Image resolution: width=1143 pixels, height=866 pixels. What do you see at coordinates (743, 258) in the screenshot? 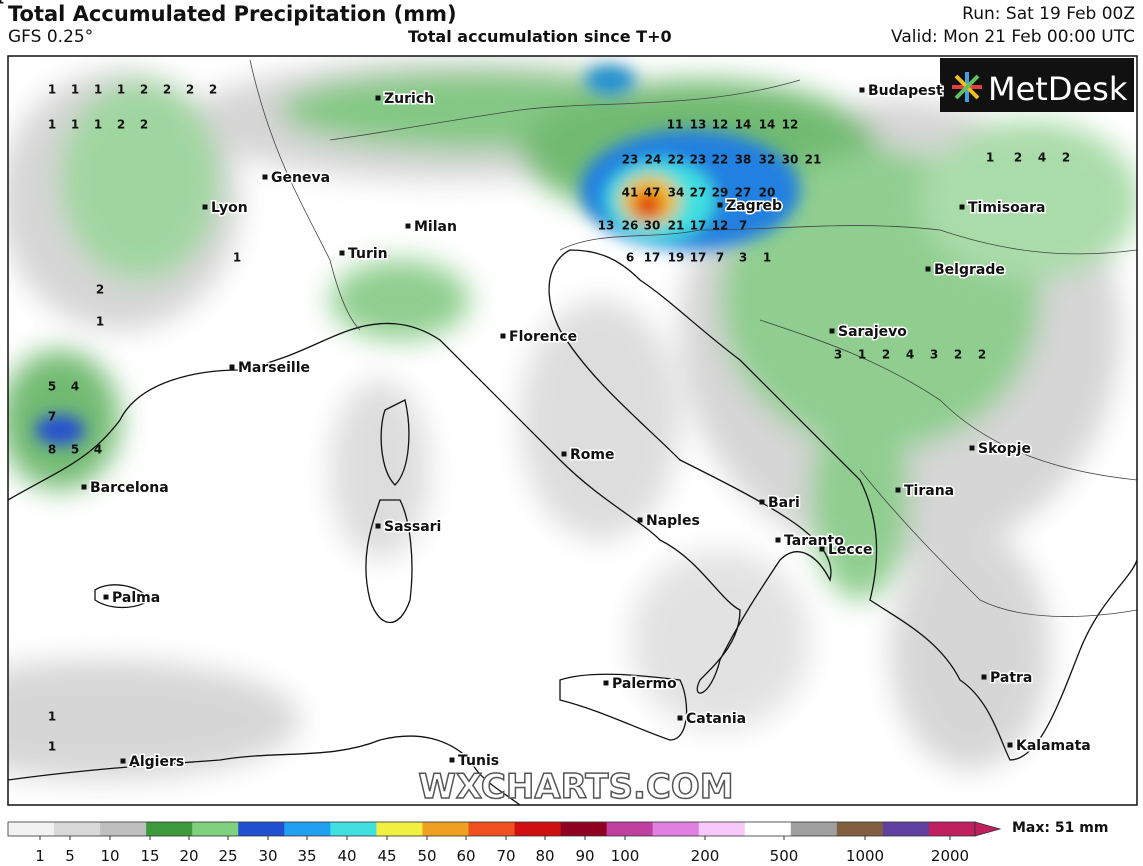
I see `precipitation-value: 3` at bounding box center [743, 258].